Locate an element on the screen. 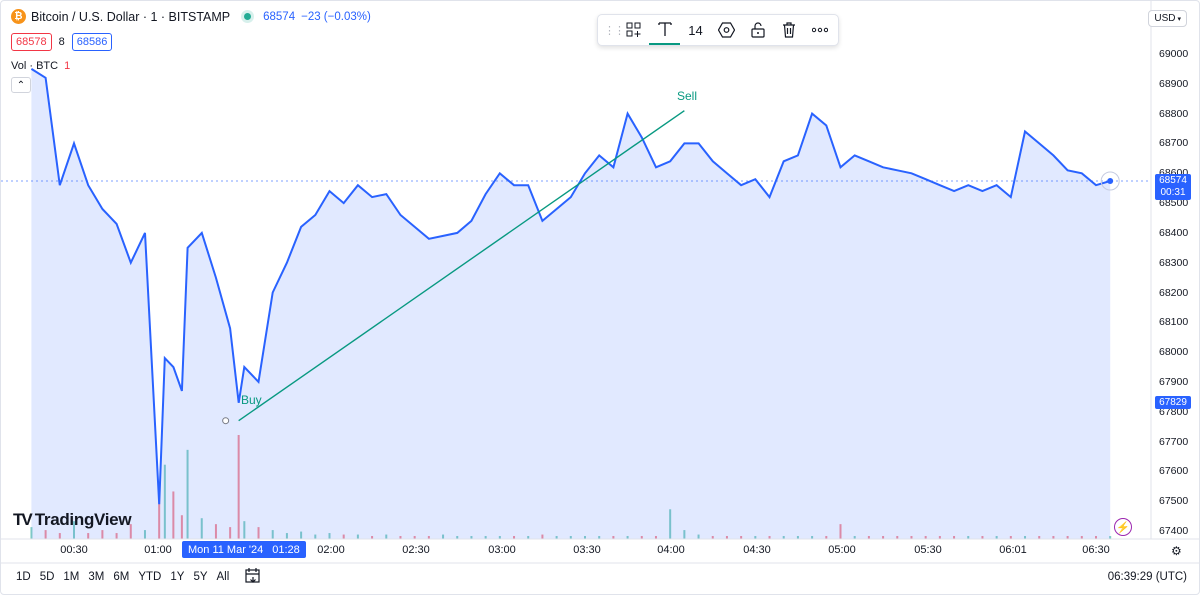 This screenshot has width=1200, height=595. volume-legend: Vol · BTC 1 is located at coordinates (40, 66).